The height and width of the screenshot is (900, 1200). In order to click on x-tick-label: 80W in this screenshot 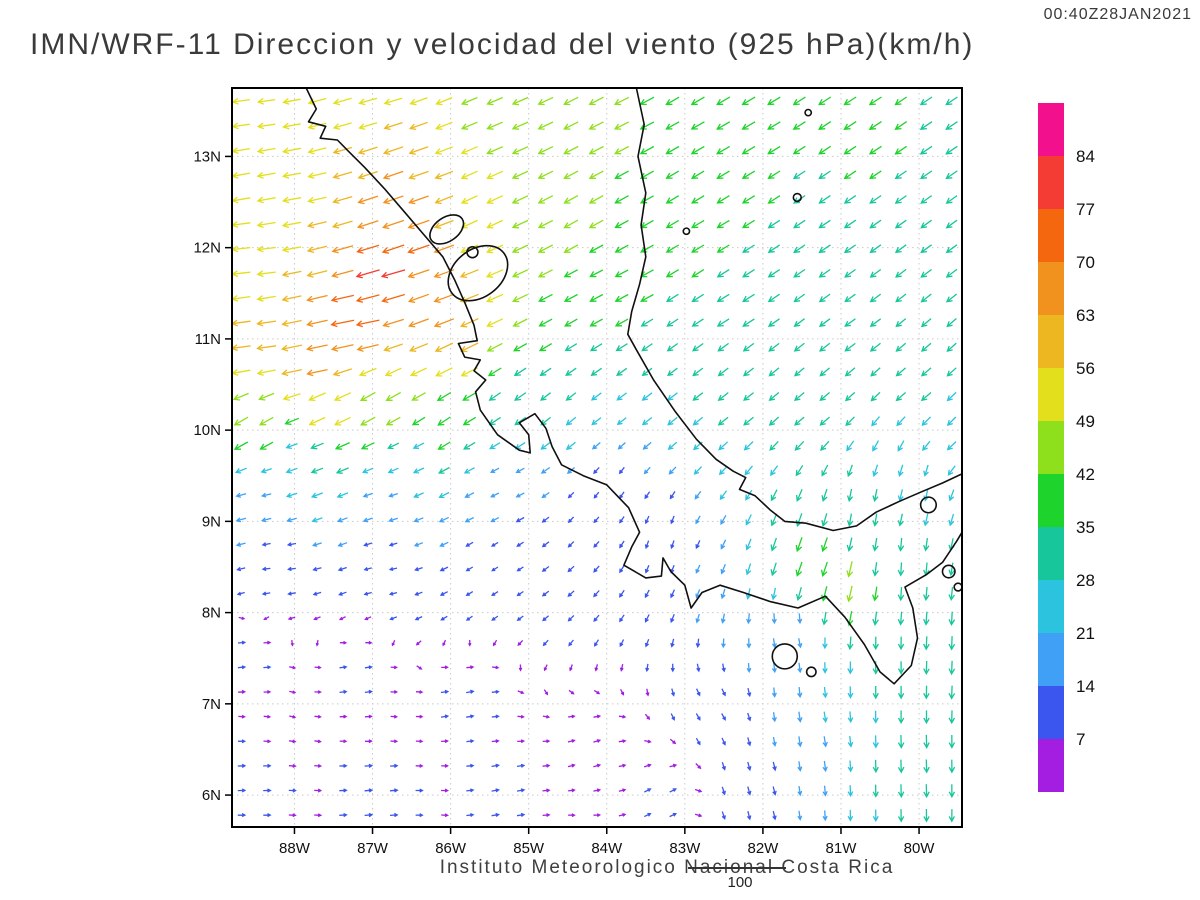, I will do `click(920, 848)`.